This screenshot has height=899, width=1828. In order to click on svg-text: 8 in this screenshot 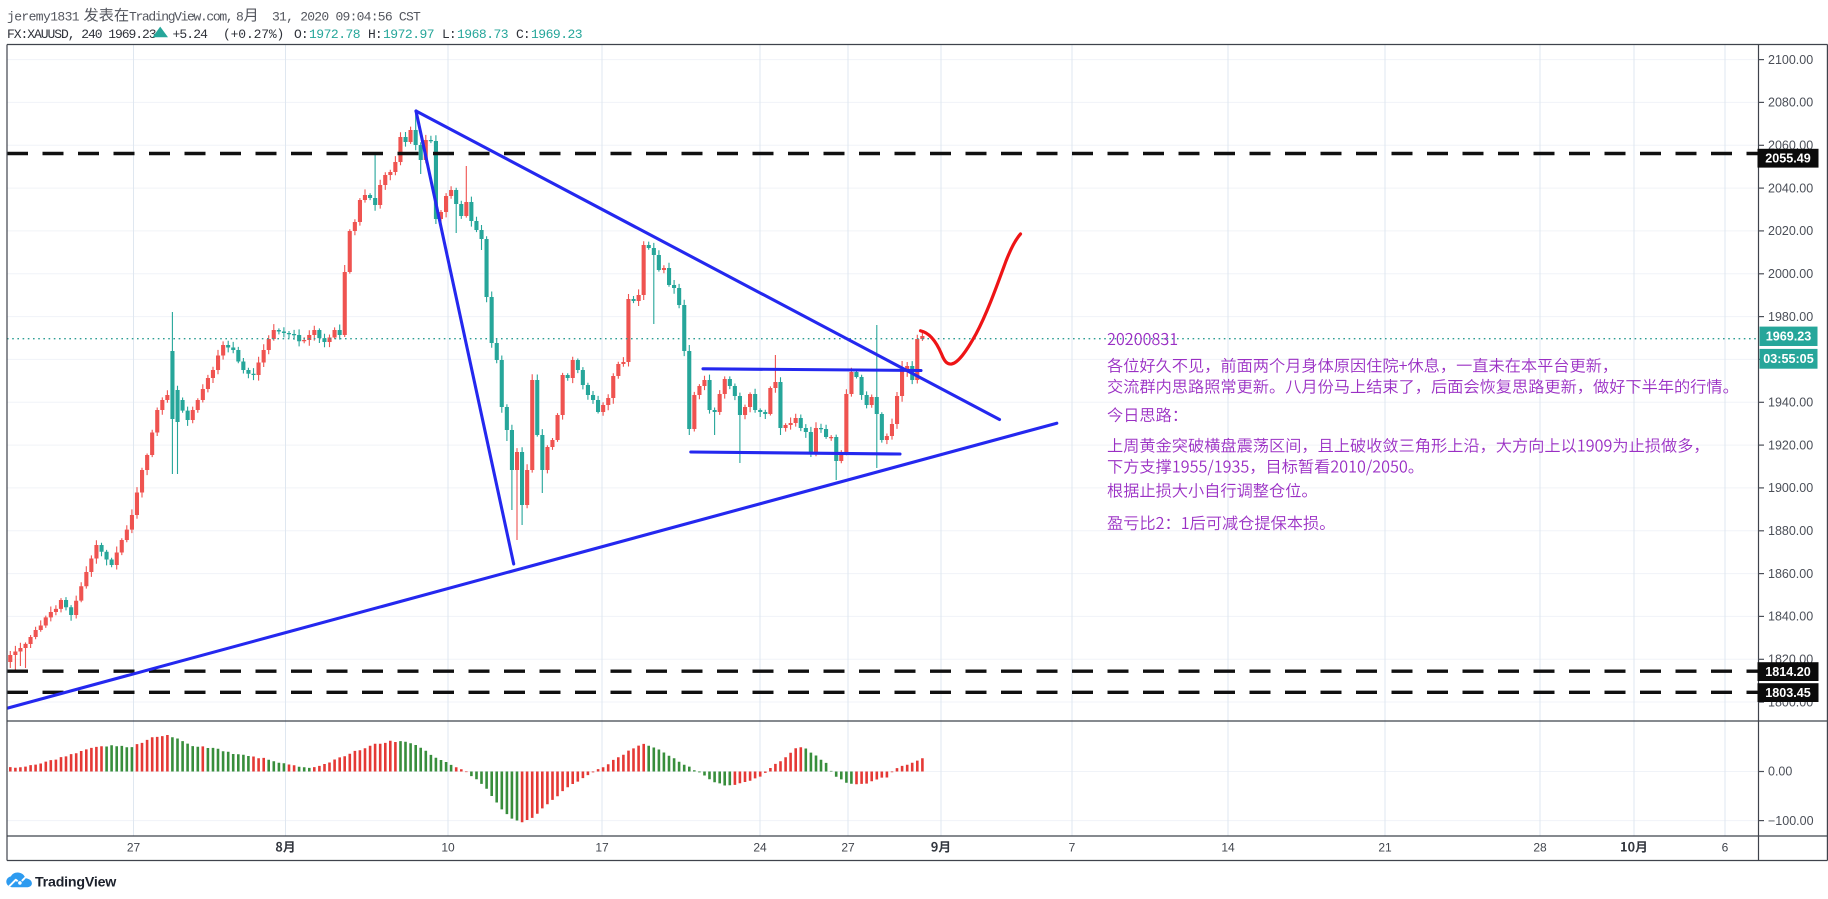, I will do `click(239, 17)`.